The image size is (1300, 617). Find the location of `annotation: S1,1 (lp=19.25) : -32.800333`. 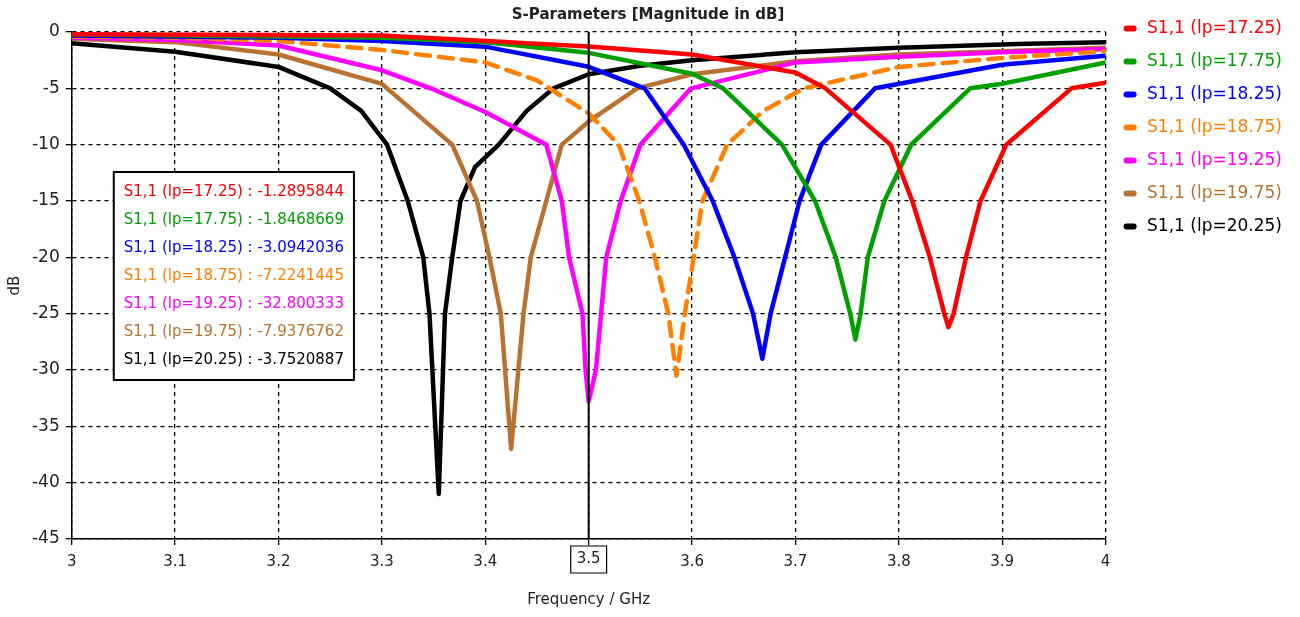

annotation: S1,1 (lp=19.25) : -32.800333 is located at coordinates (233, 302).